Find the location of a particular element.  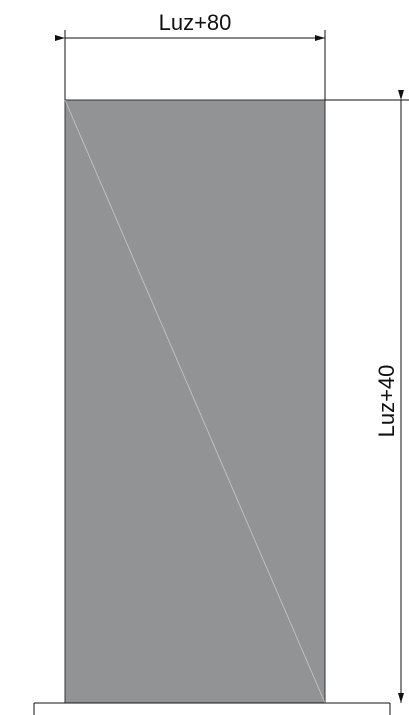

width-label: Luz+80 is located at coordinates (195, 22).